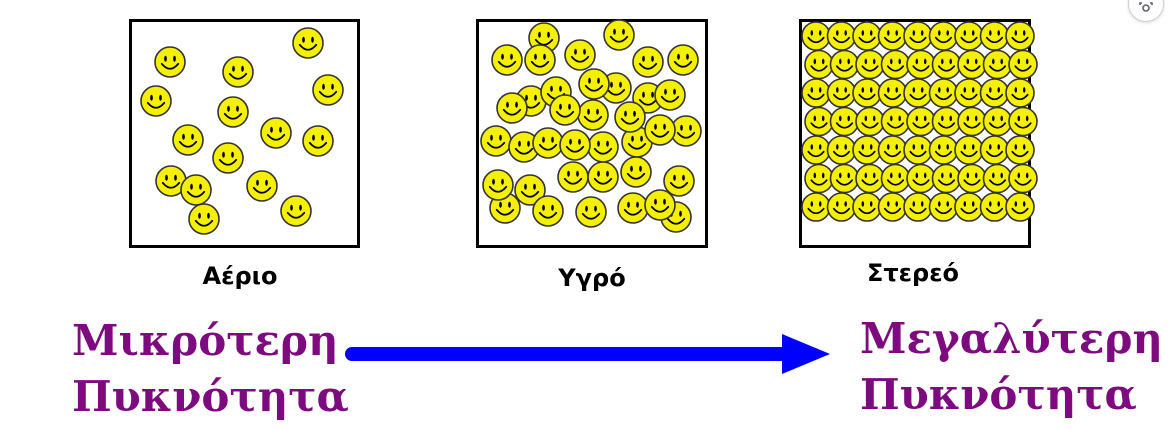 The width and height of the screenshot is (1172, 429). What do you see at coordinates (913, 273) in the screenshot?
I see `solid-label: Στερεό` at bounding box center [913, 273].